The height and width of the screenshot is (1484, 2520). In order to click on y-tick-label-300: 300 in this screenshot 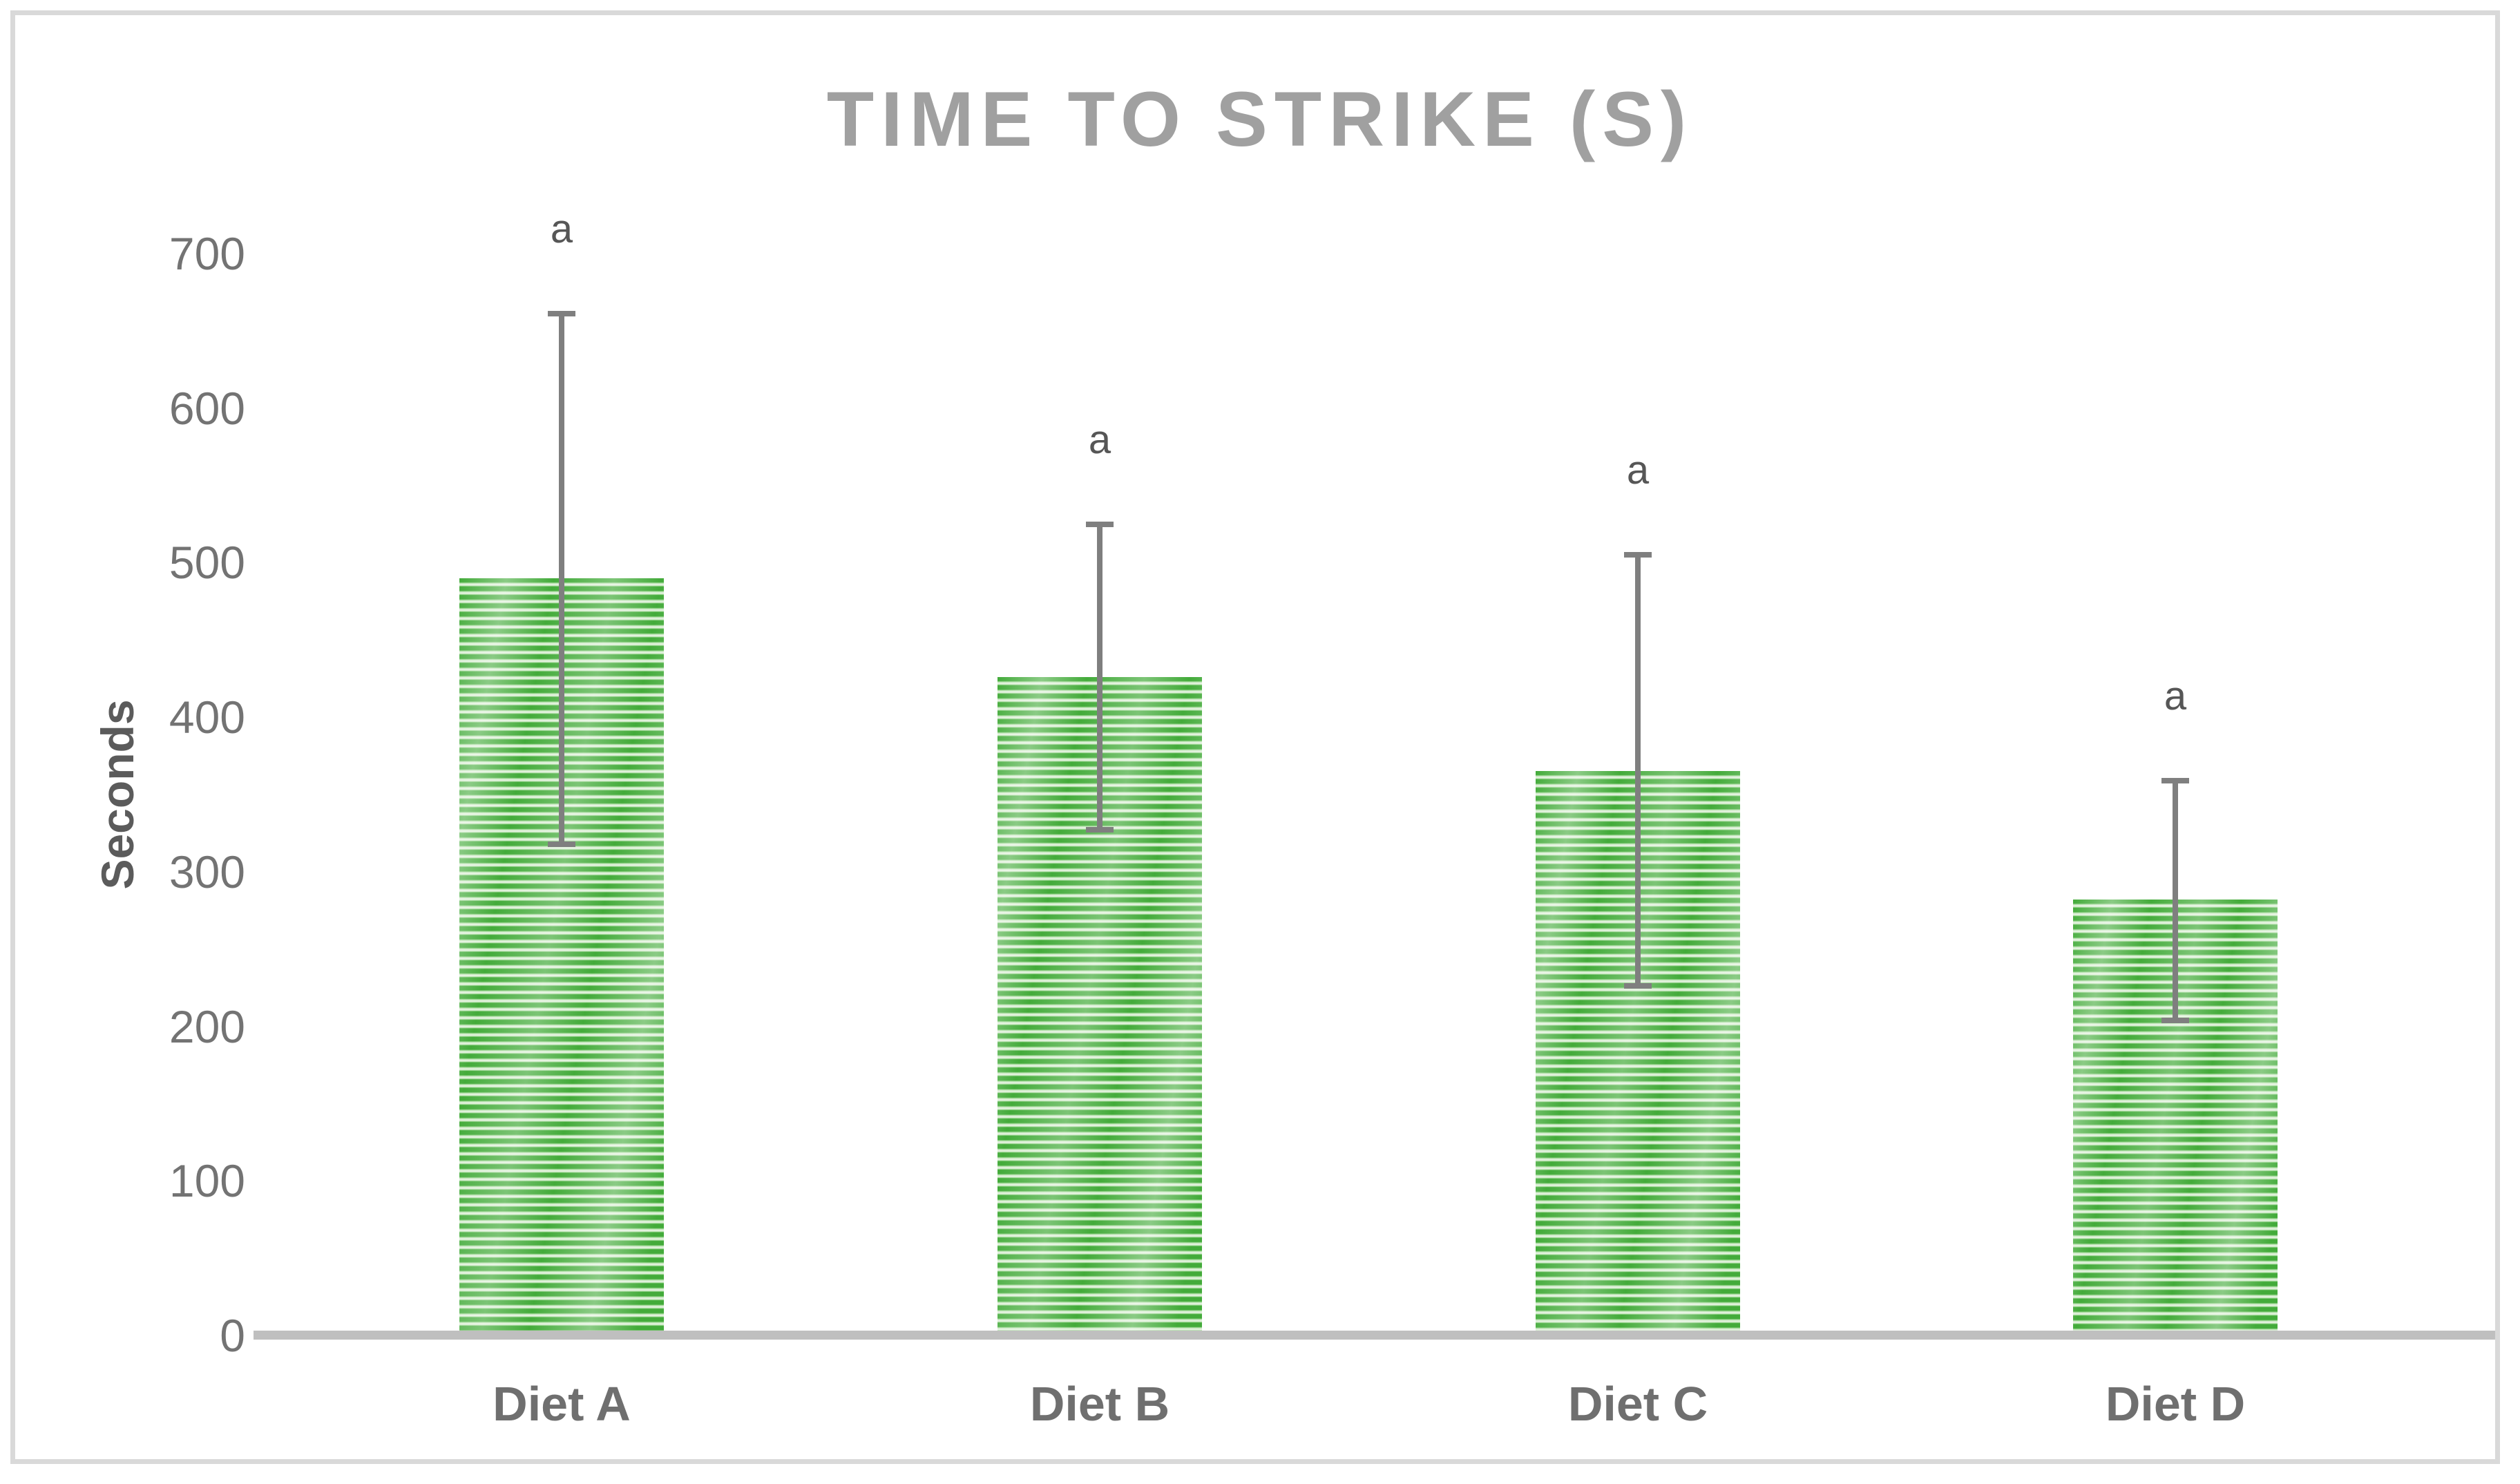, I will do `click(207, 871)`.